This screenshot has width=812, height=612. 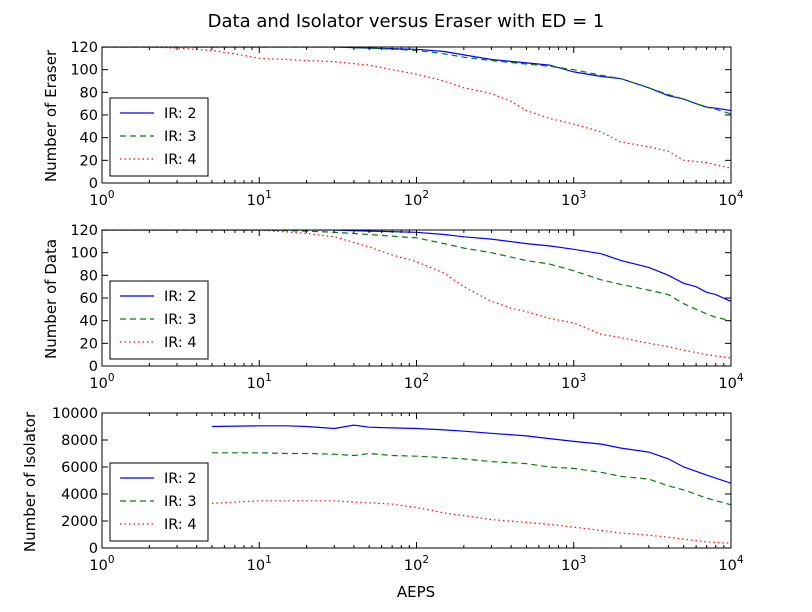 I want to click on y-tick-label: 8000, so click(x=79, y=441).